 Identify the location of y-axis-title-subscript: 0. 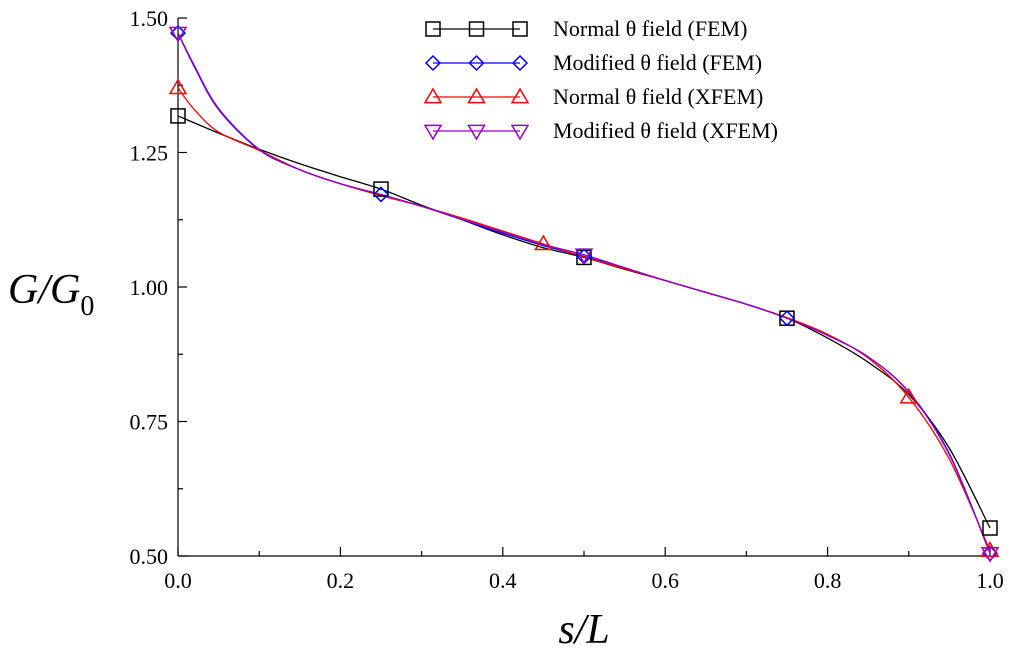
(87, 306).